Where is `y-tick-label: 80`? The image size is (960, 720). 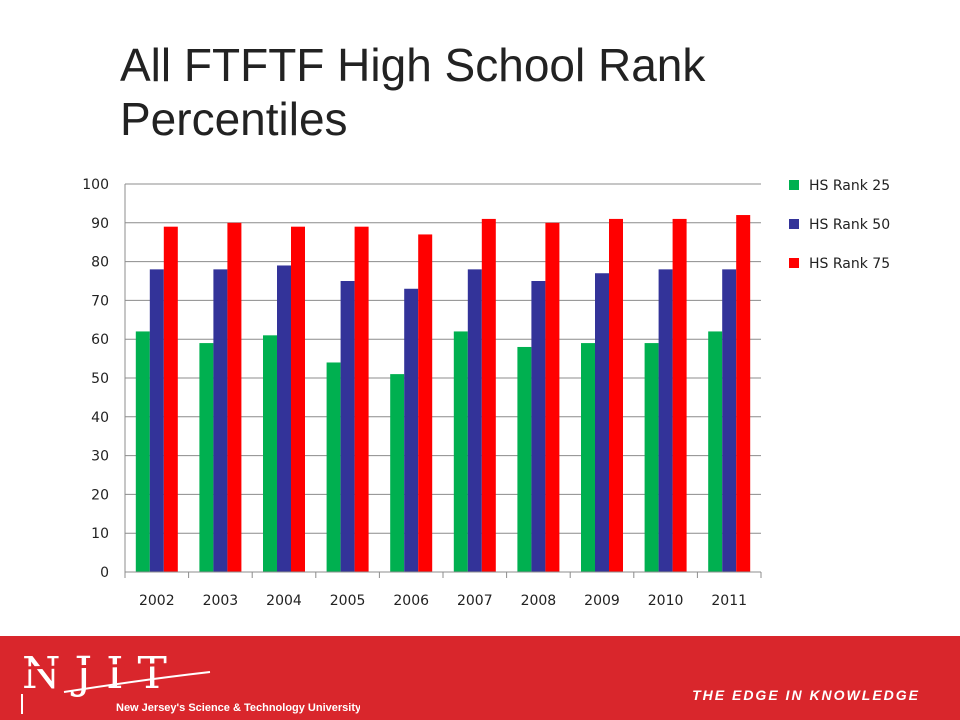 y-tick-label: 80 is located at coordinates (100, 263).